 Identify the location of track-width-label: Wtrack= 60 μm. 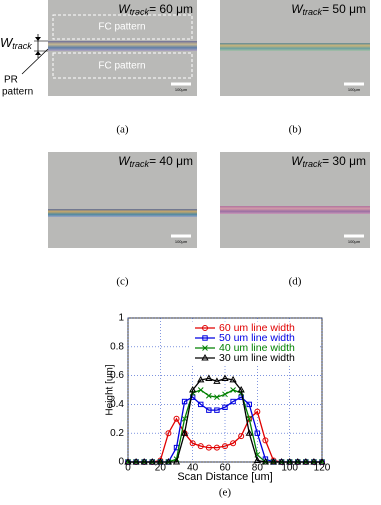
(155, 9).